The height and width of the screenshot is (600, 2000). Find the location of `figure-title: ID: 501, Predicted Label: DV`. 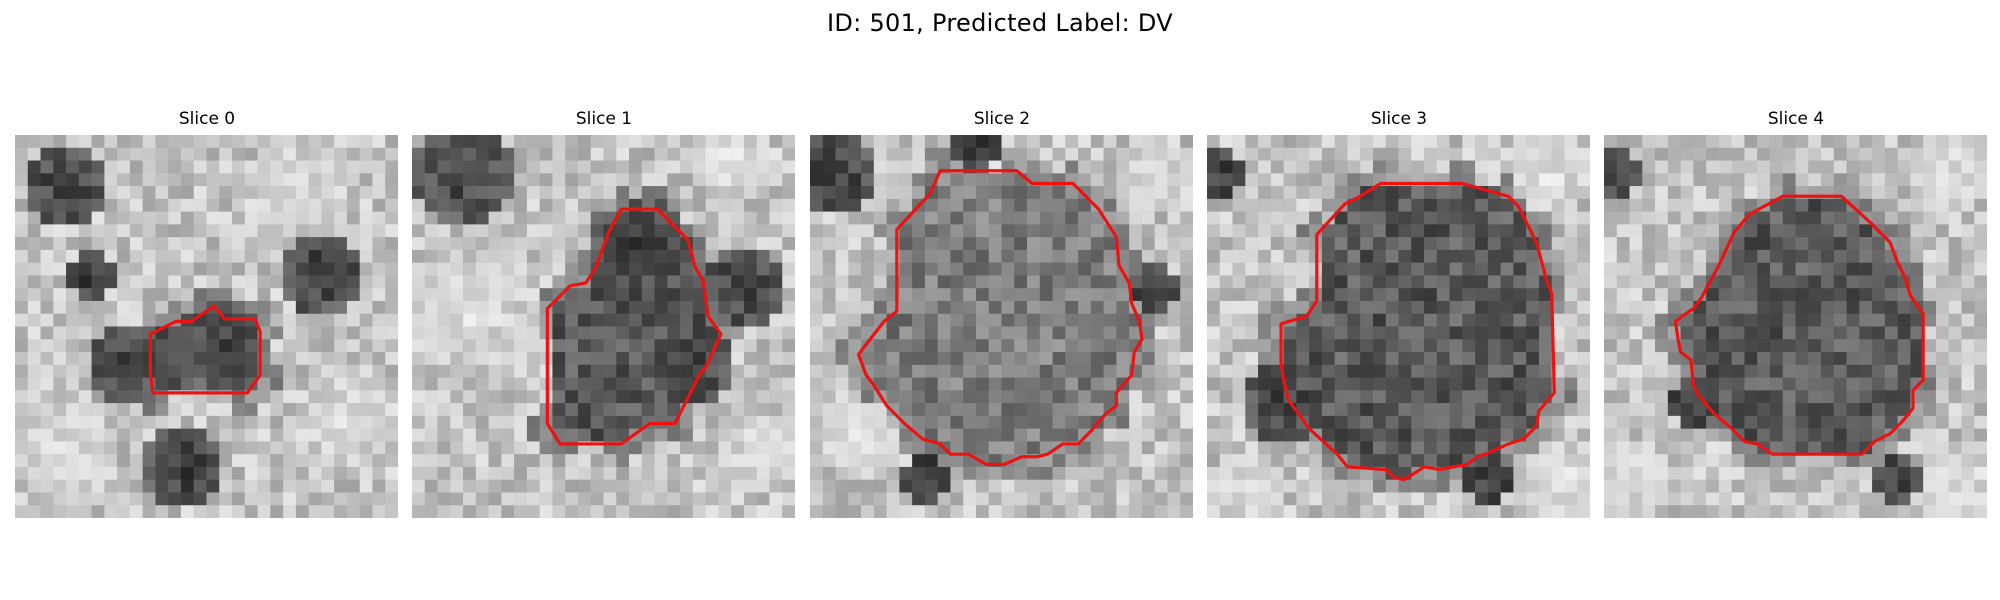

figure-title: ID: 501, Predicted Label: DV is located at coordinates (1000, 23).